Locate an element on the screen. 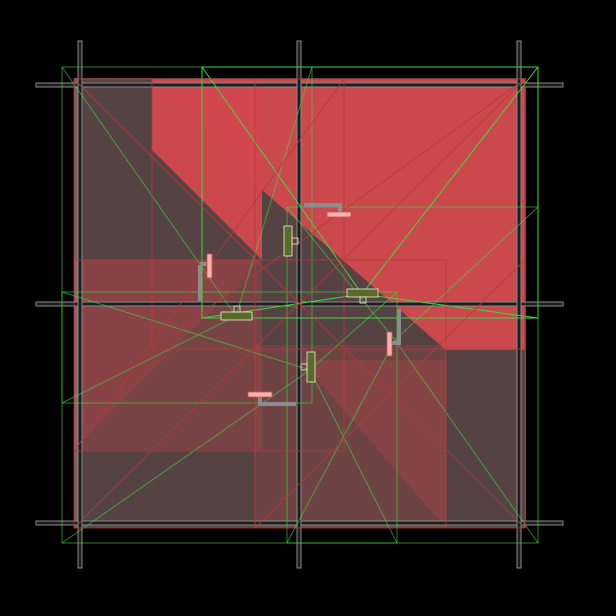 This screenshot has height=616, width=616. lit-surface-wedge is located at coordinates (207, 134).